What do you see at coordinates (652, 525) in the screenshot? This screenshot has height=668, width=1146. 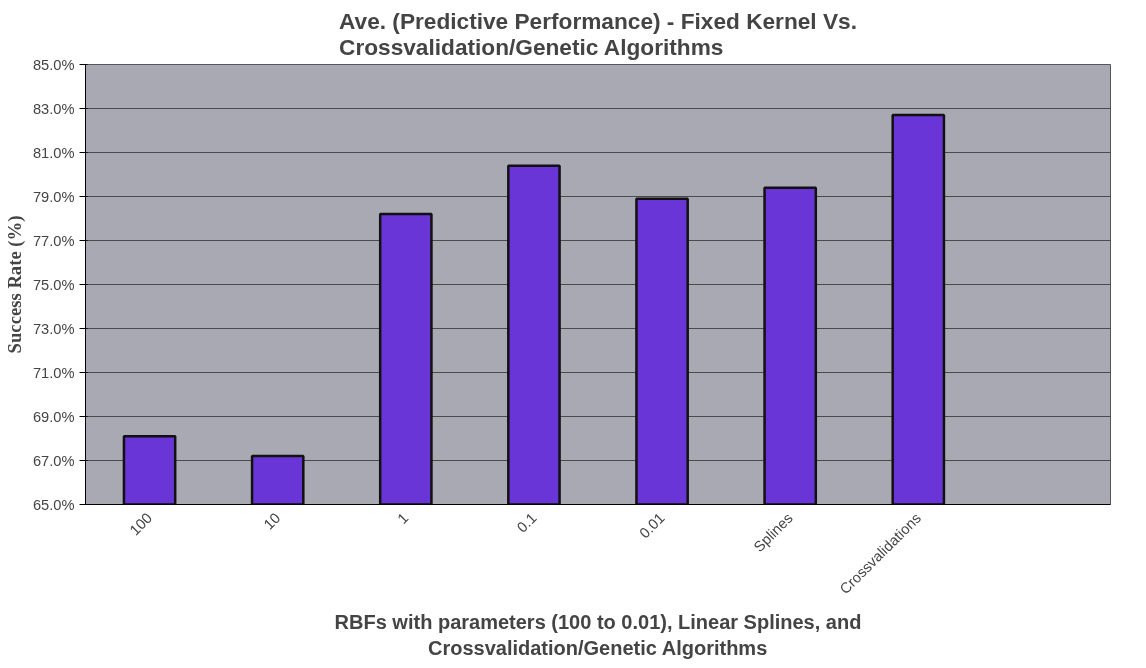 I see `x-tick-label: 0.01` at bounding box center [652, 525].